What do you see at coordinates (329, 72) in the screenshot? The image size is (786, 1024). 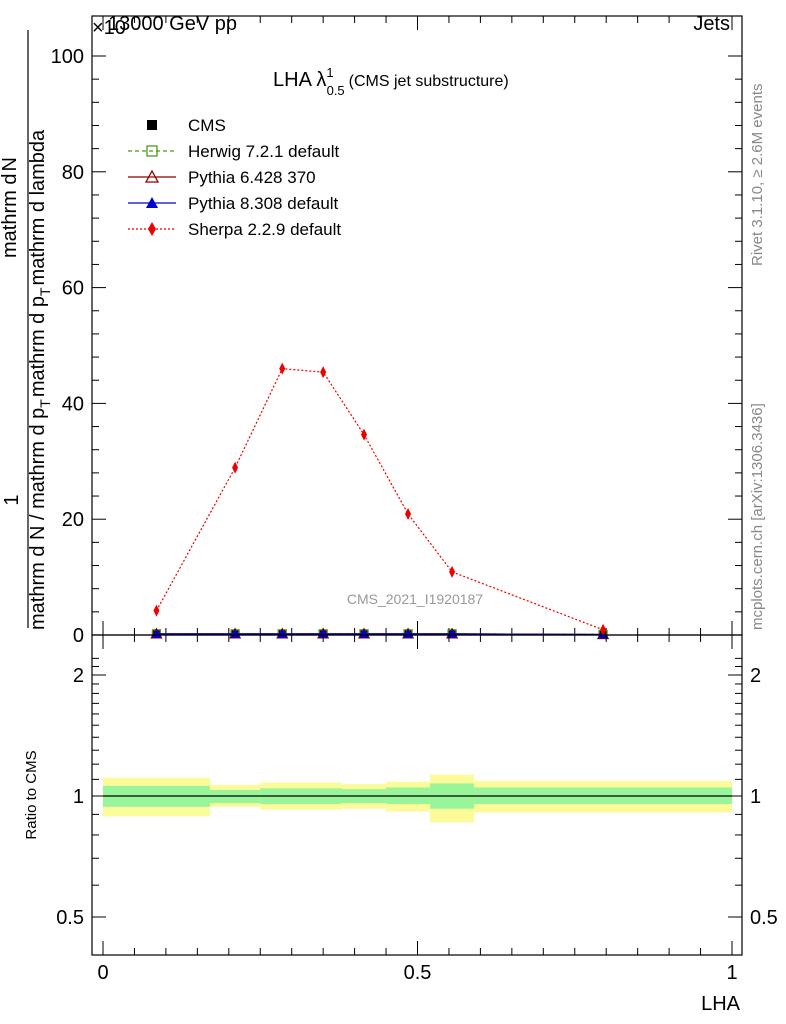 I see `plot-title-sup: 1` at bounding box center [329, 72].